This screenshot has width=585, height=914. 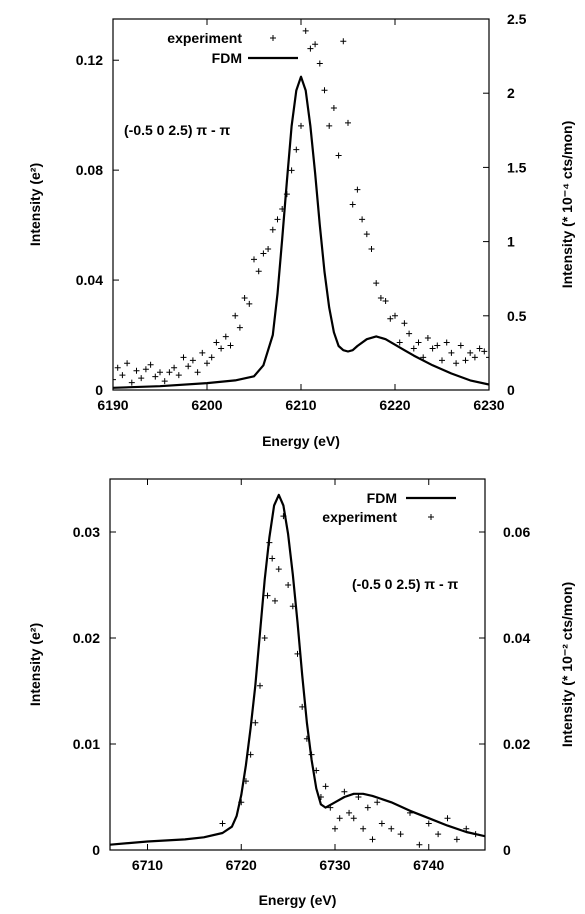 I want to click on y-axis-title-right: Intensity (* 10⁻² cts/mon), so click(x=567, y=664).